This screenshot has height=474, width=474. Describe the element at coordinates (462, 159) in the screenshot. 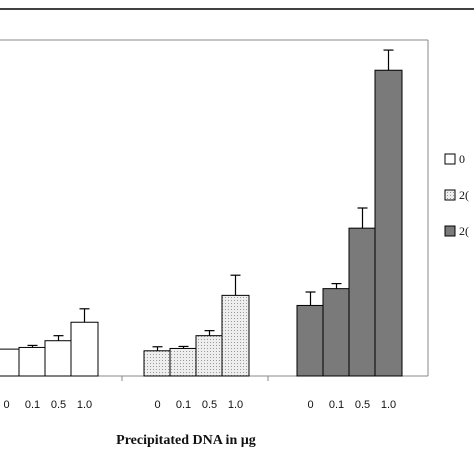

I see `legend-label: 0` at that location.